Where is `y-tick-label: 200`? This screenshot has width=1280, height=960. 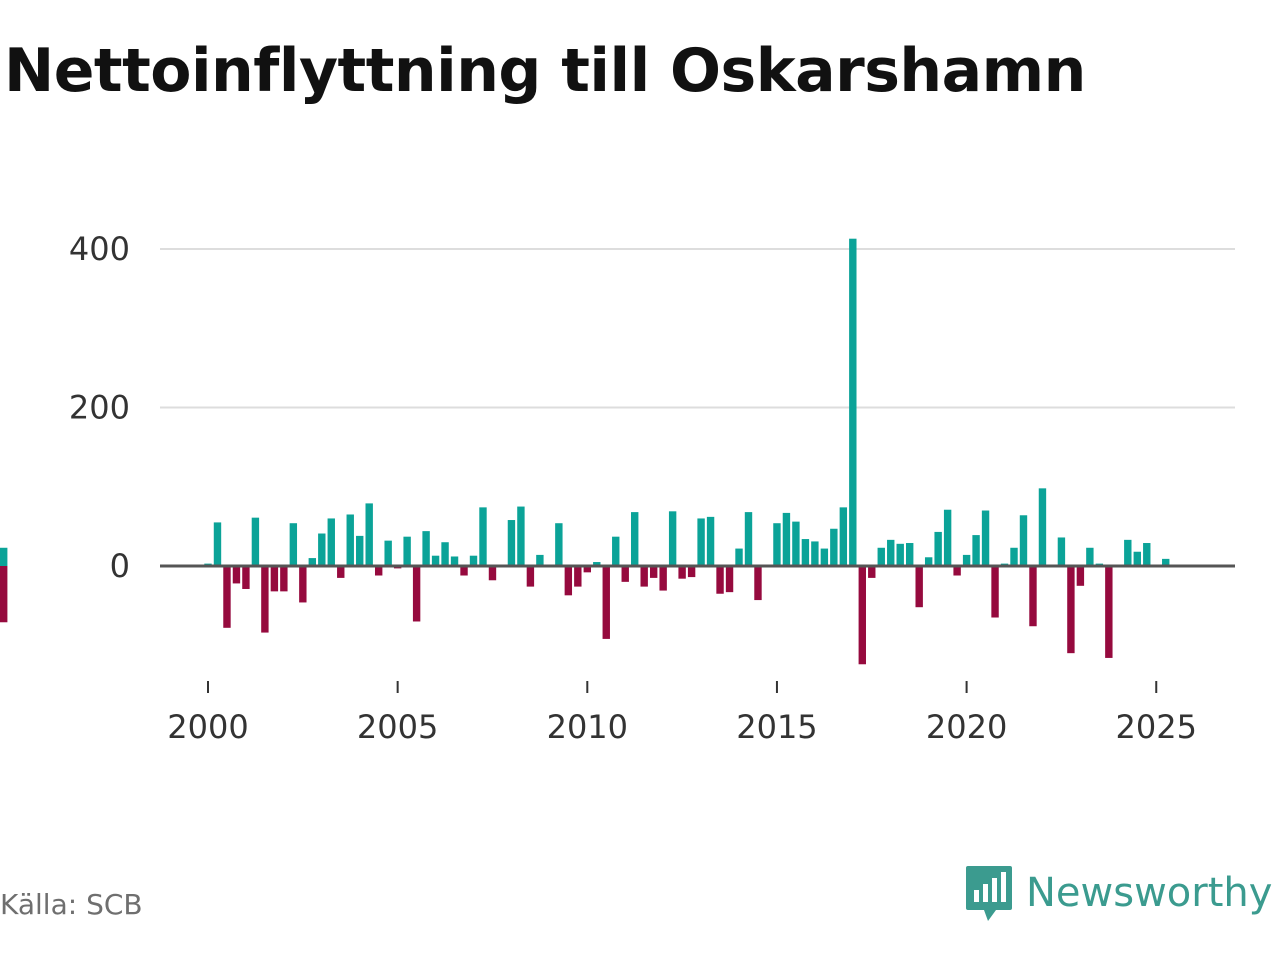 y-tick-label: 200 is located at coordinates (99, 408).